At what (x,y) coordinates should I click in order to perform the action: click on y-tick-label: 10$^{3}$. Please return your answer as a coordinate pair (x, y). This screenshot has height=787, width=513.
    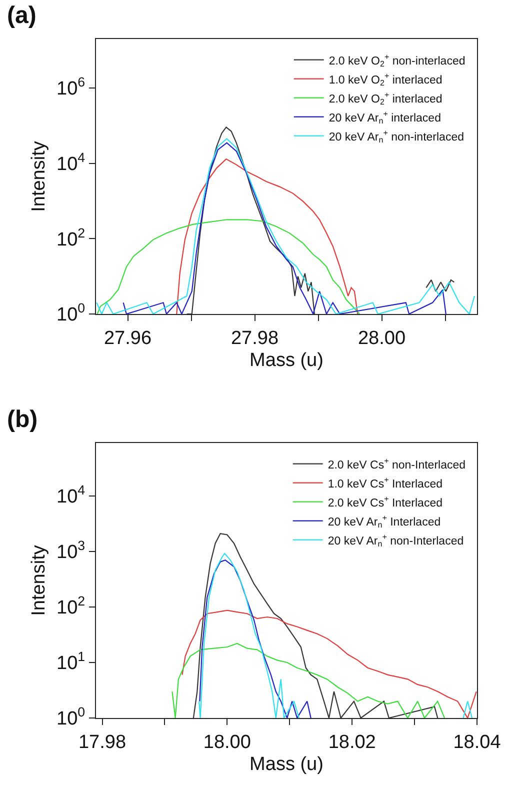
    Looking at the image, I should click on (71, 551).